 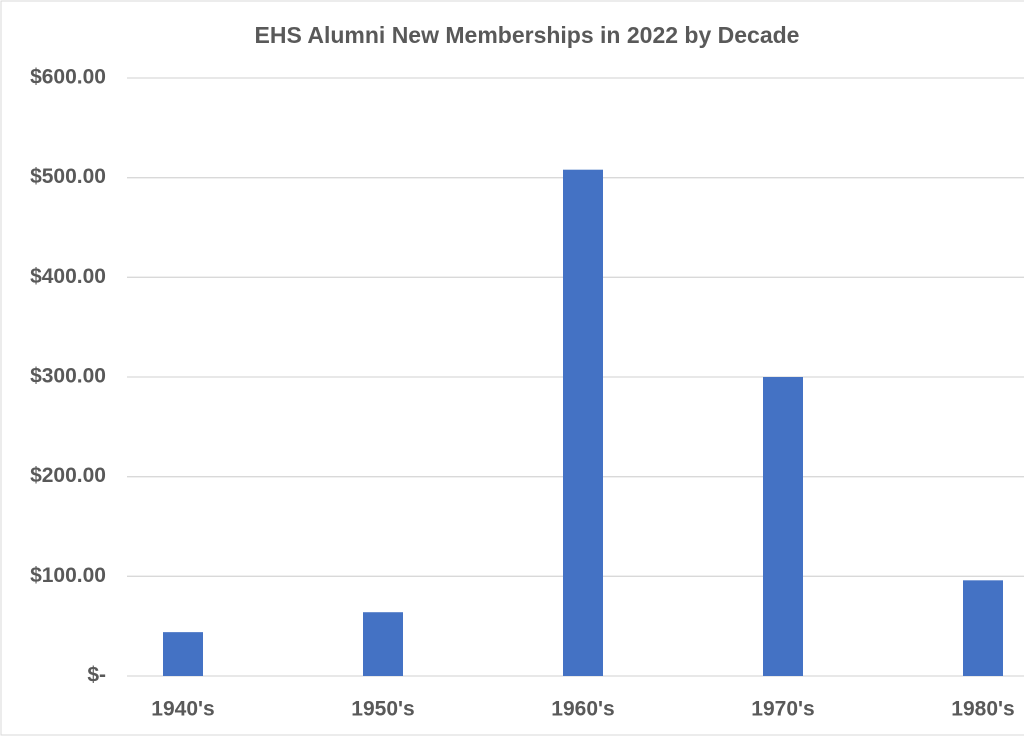 I want to click on y-tick-label: $200.00, so click(x=68, y=475).